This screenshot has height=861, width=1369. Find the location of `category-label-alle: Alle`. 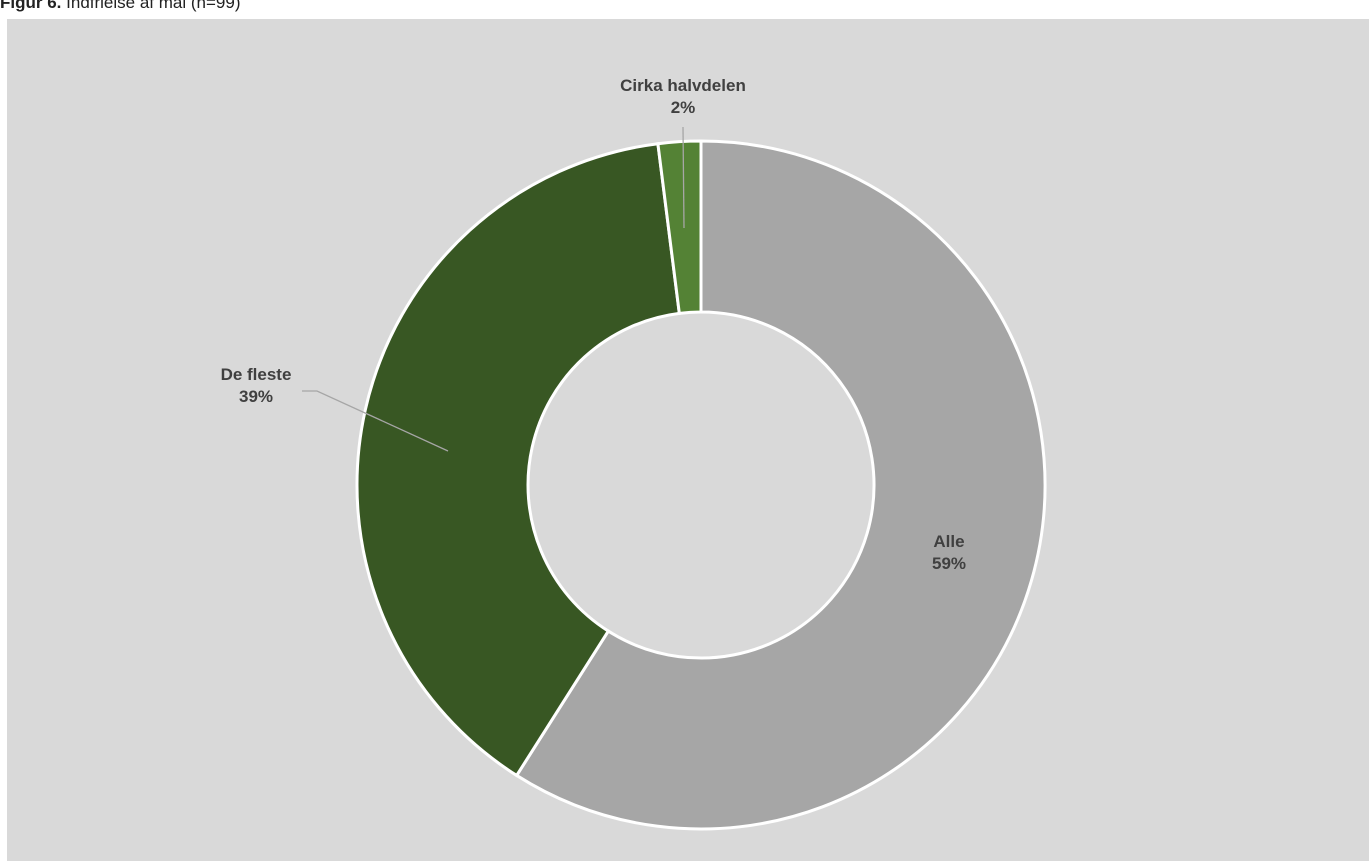

category-label-alle: Alle is located at coordinates (948, 541).